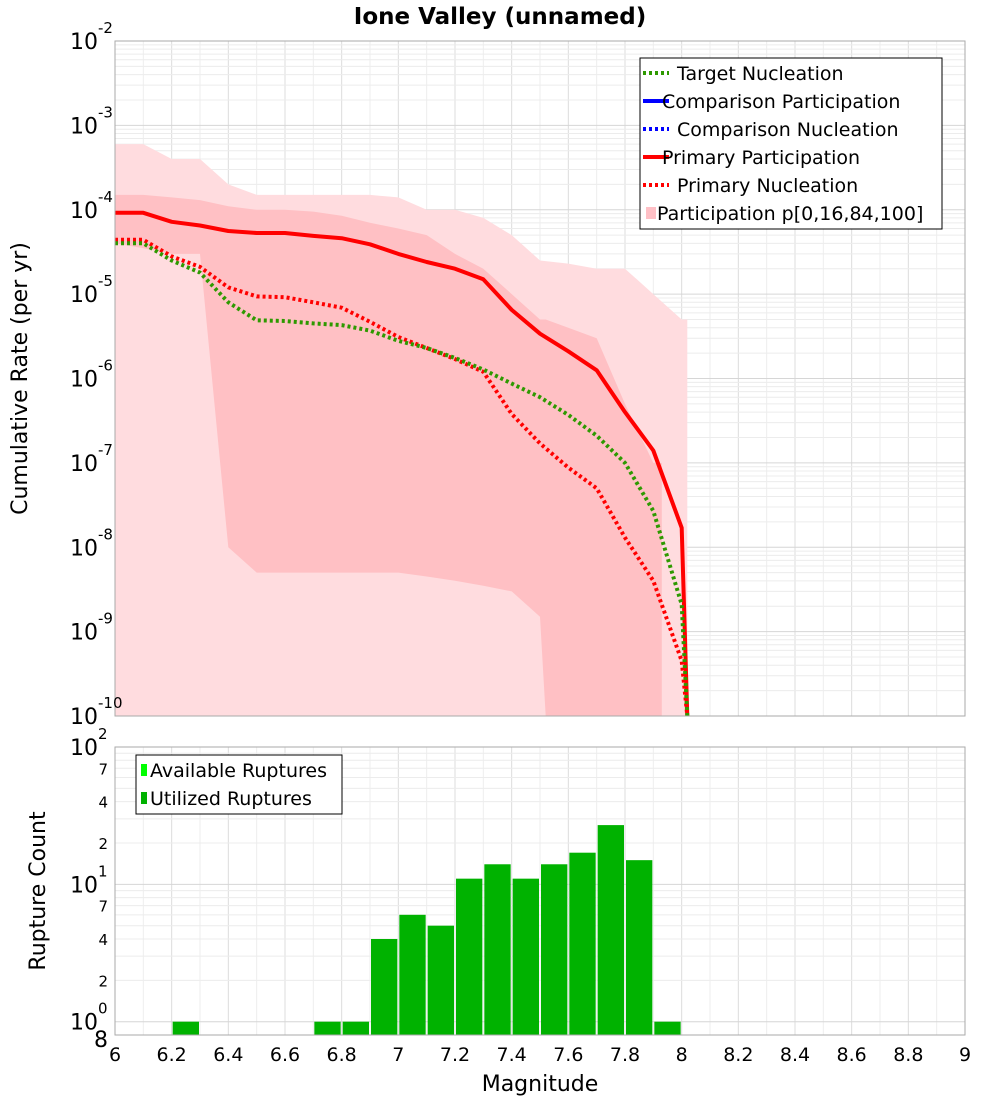 The width and height of the screenshot is (1000, 1100). Describe the element at coordinates (38, 891) in the screenshot. I see `y-axis-label: Rupture Count` at that location.